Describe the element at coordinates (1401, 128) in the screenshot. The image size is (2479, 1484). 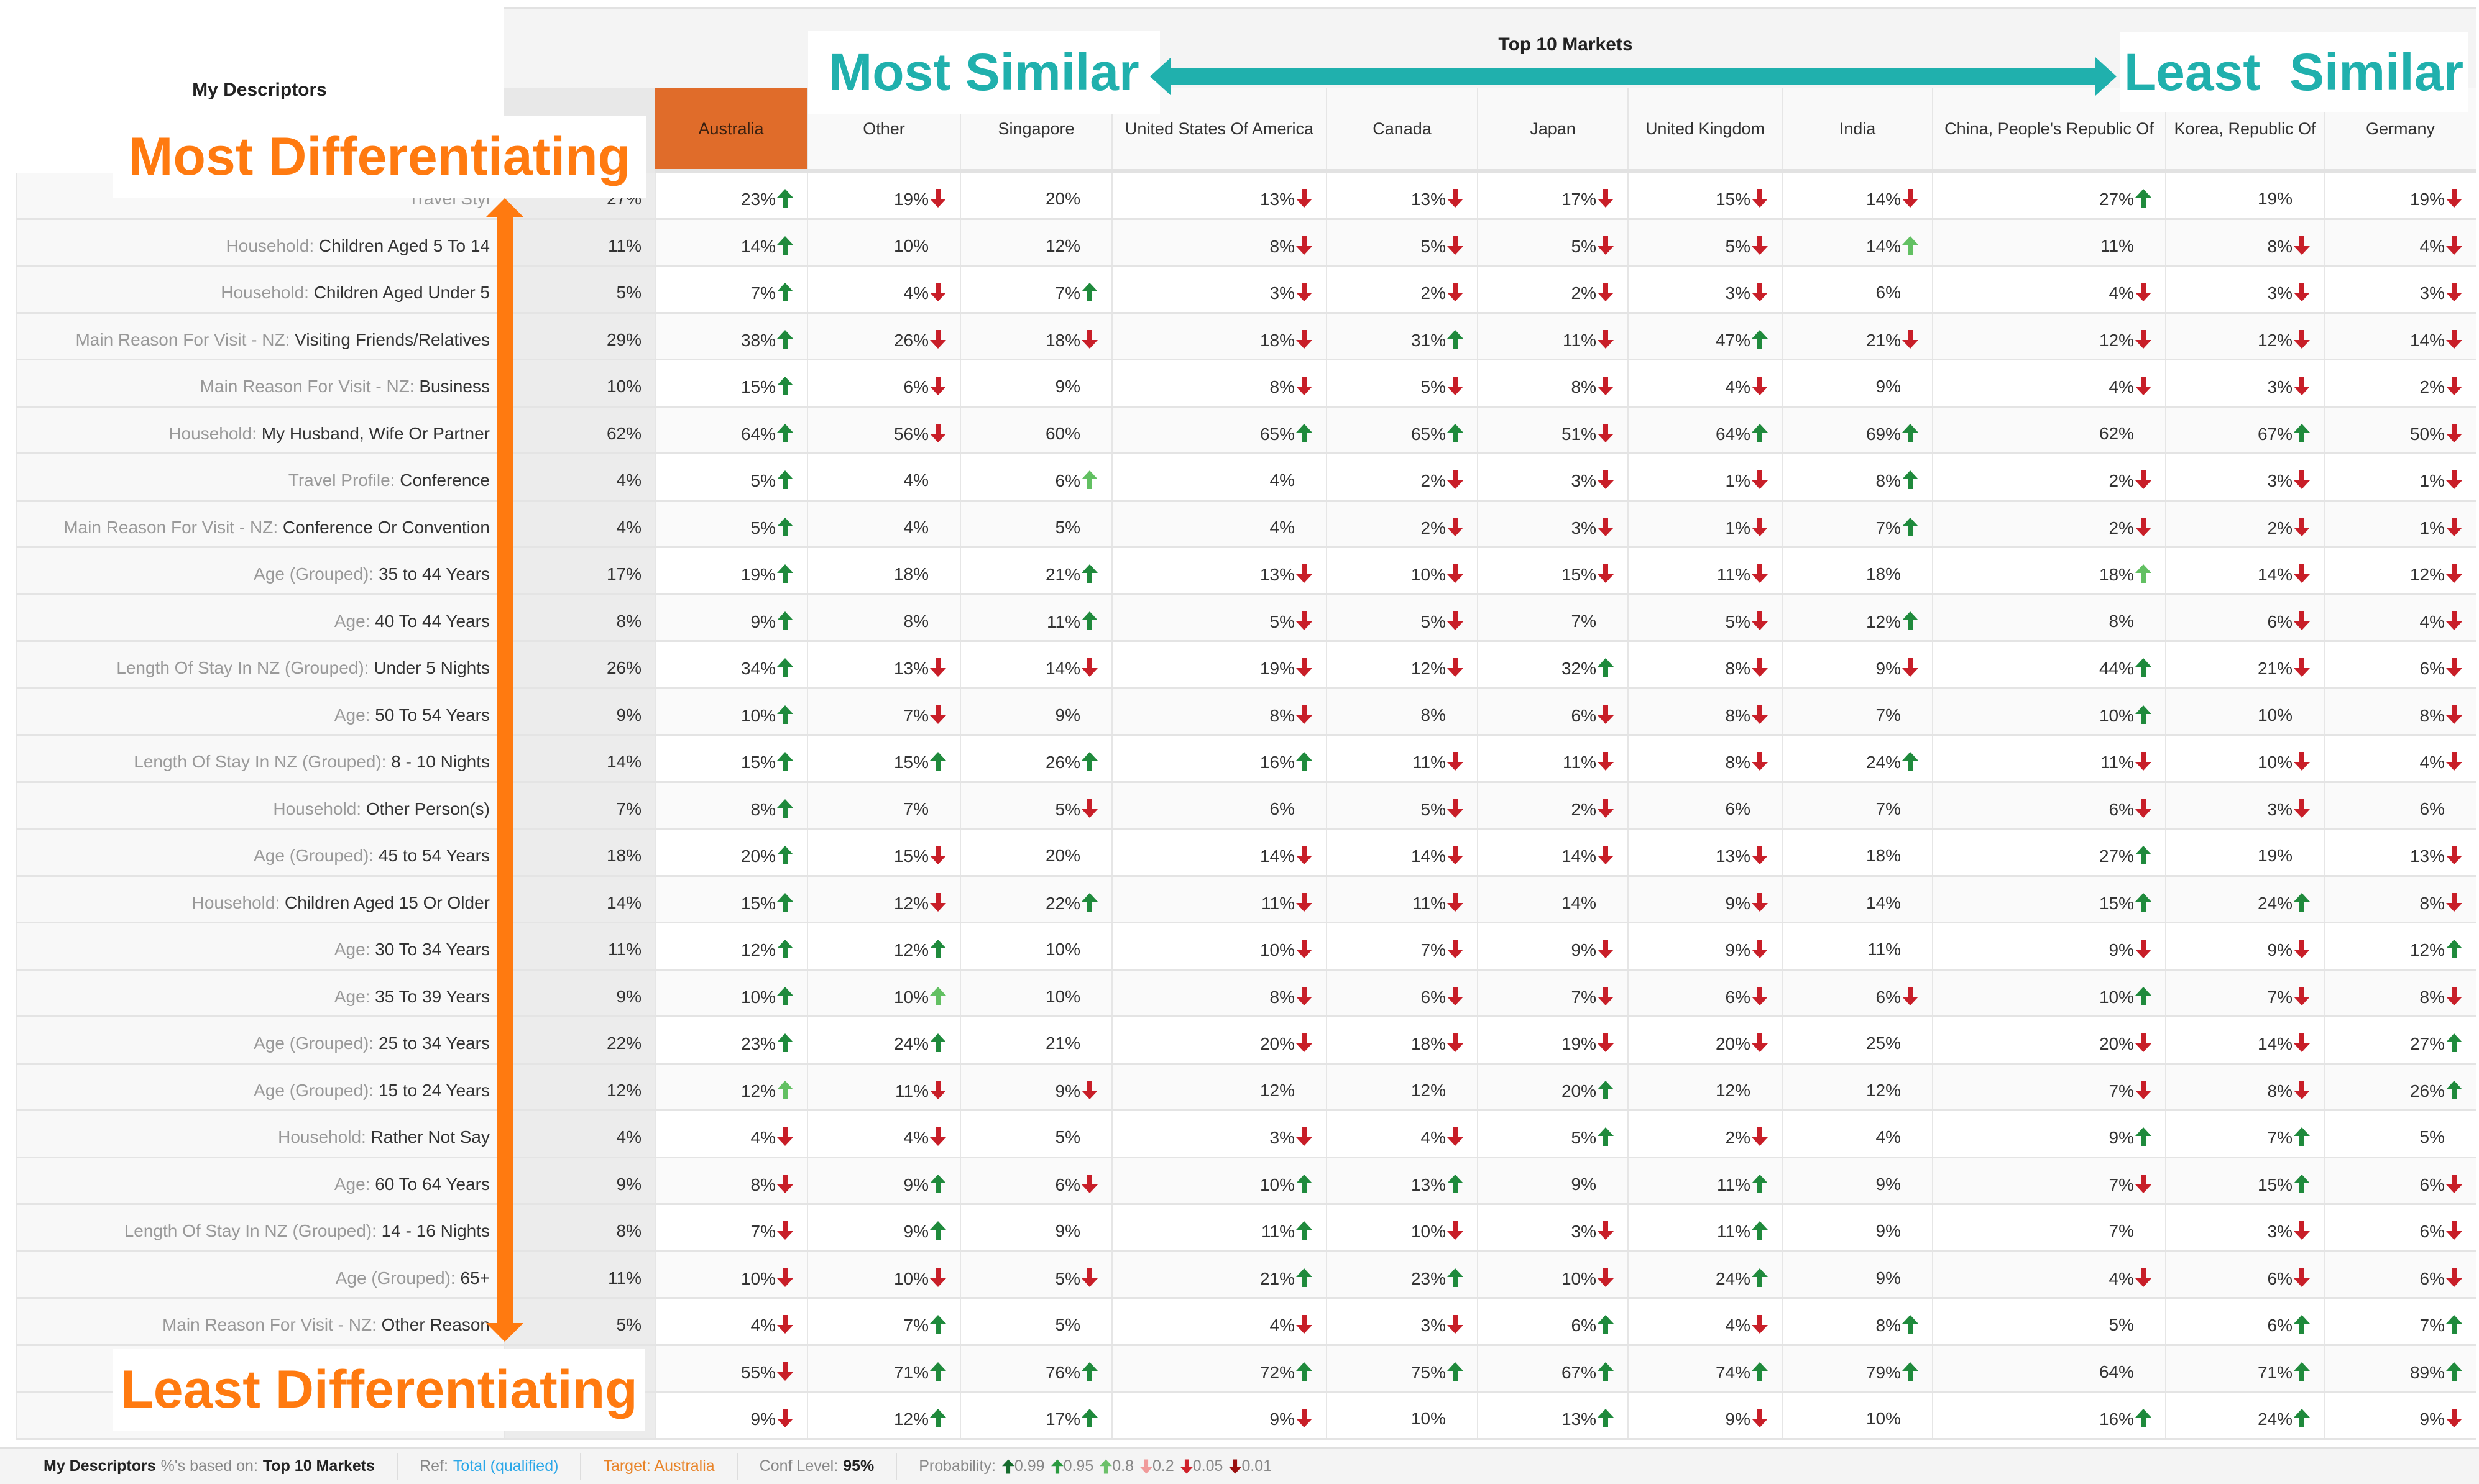
I see `column-header-canada: Canada` at that location.